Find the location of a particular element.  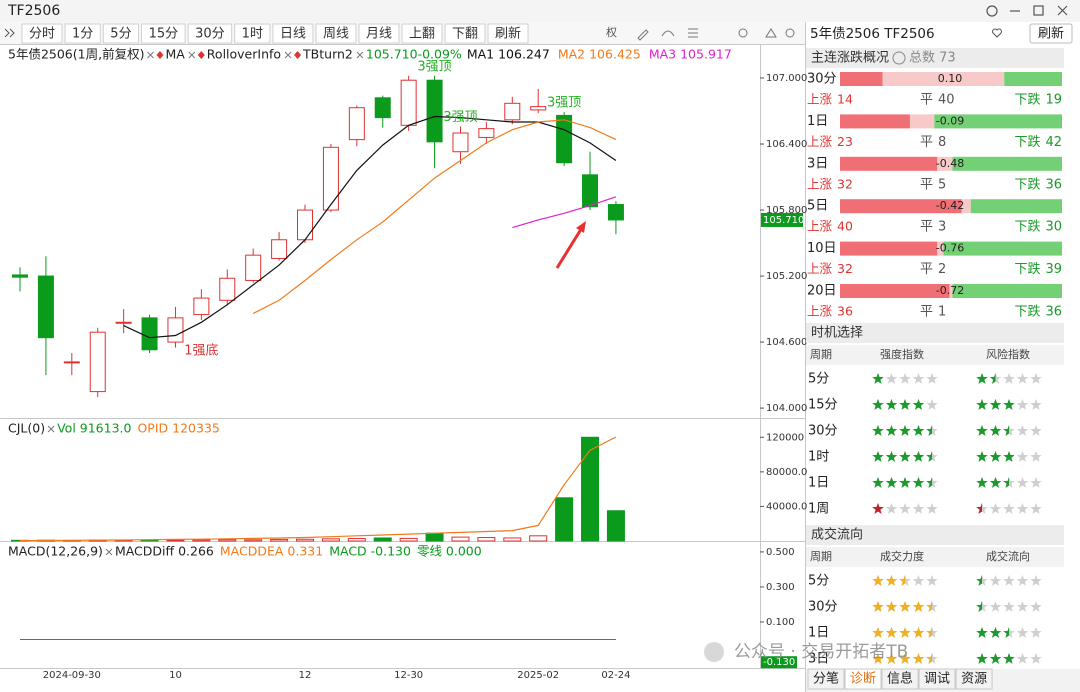

arc-icon is located at coordinates (668, 33).